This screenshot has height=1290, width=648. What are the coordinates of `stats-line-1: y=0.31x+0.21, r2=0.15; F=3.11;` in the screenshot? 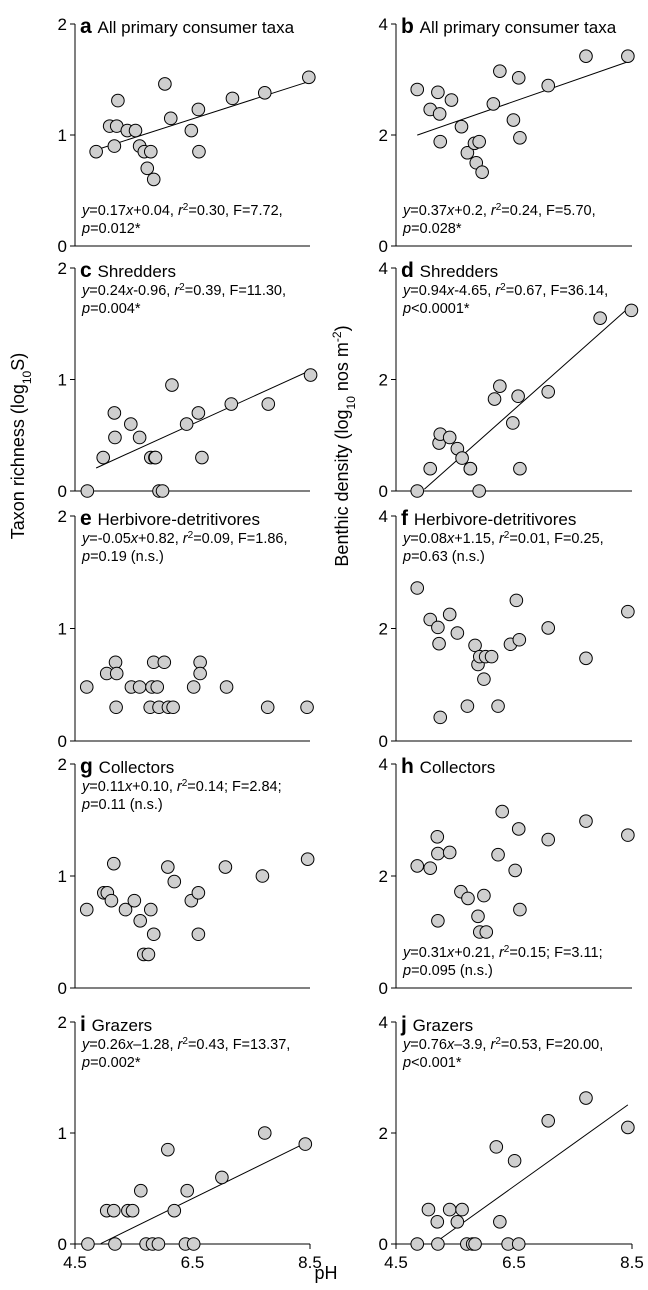 It's located at (502, 953).